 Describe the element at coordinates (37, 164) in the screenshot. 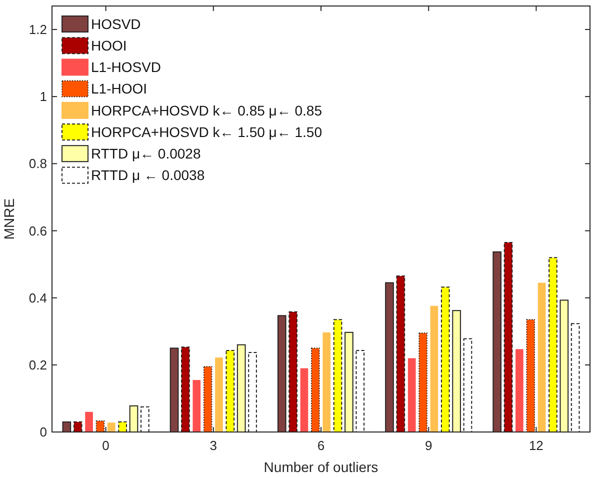

I see `y-tick-label: 0.8` at that location.